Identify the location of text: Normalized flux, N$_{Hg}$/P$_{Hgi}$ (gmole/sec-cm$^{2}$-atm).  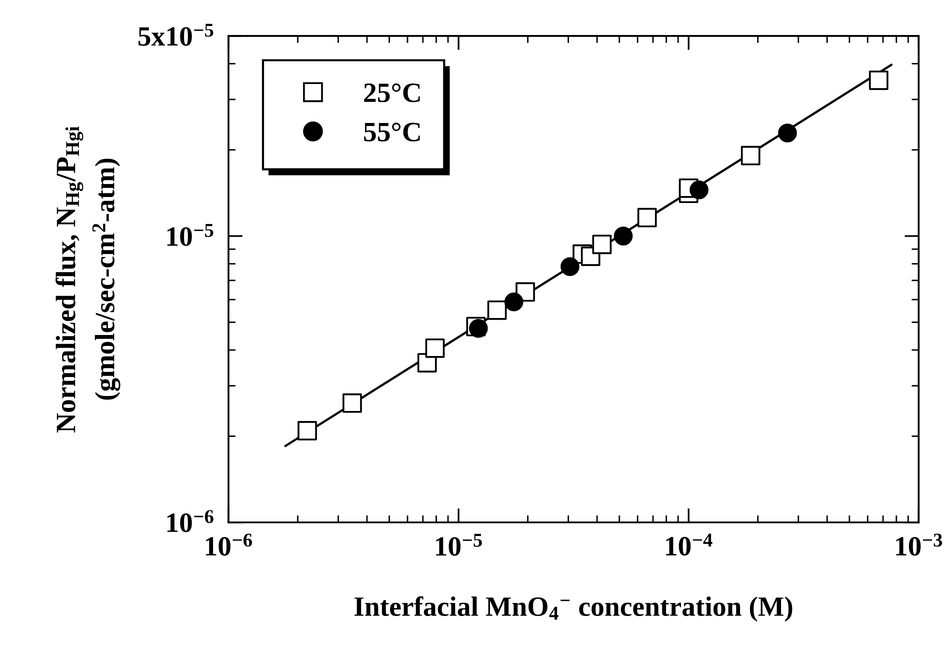
(88, 279).